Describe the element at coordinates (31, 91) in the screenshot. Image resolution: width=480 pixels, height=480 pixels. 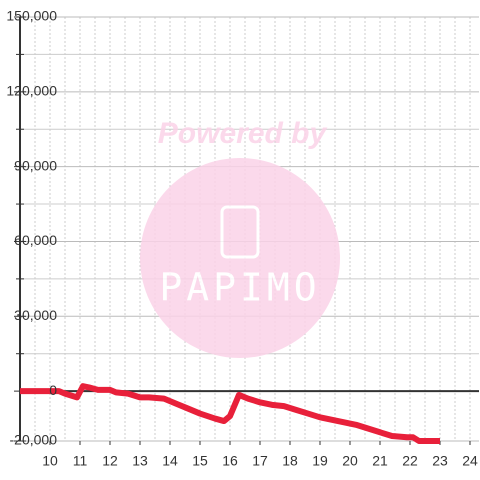
I see `y-tick-label: 120,000` at that location.